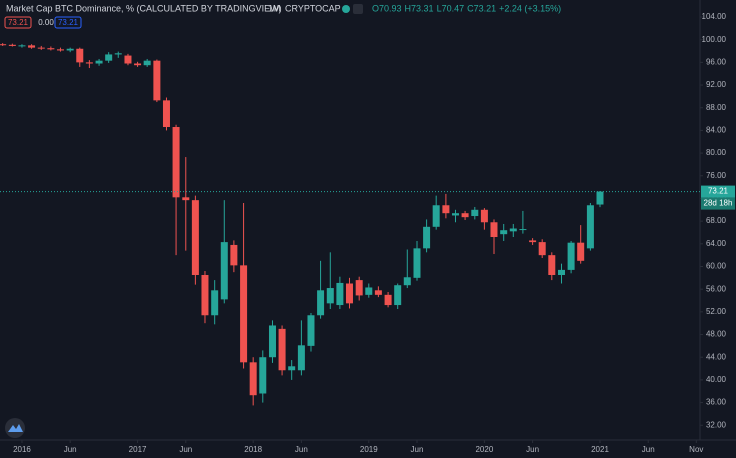 The width and height of the screenshot is (736, 458). What do you see at coordinates (716, 334) in the screenshot?
I see `y-tick-label: 48.00` at bounding box center [716, 334].